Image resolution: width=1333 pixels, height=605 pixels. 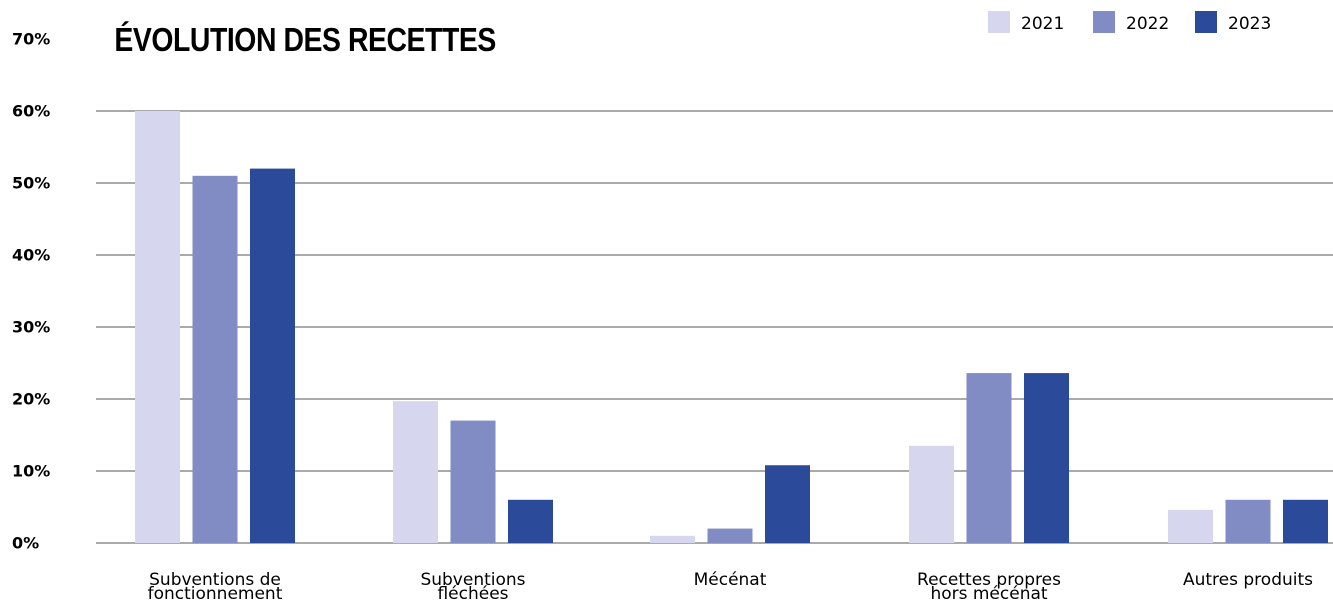 What do you see at coordinates (1249, 24) in the screenshot?
I see `legend-label-2023: 2023` at bounding box center [1249, 24].